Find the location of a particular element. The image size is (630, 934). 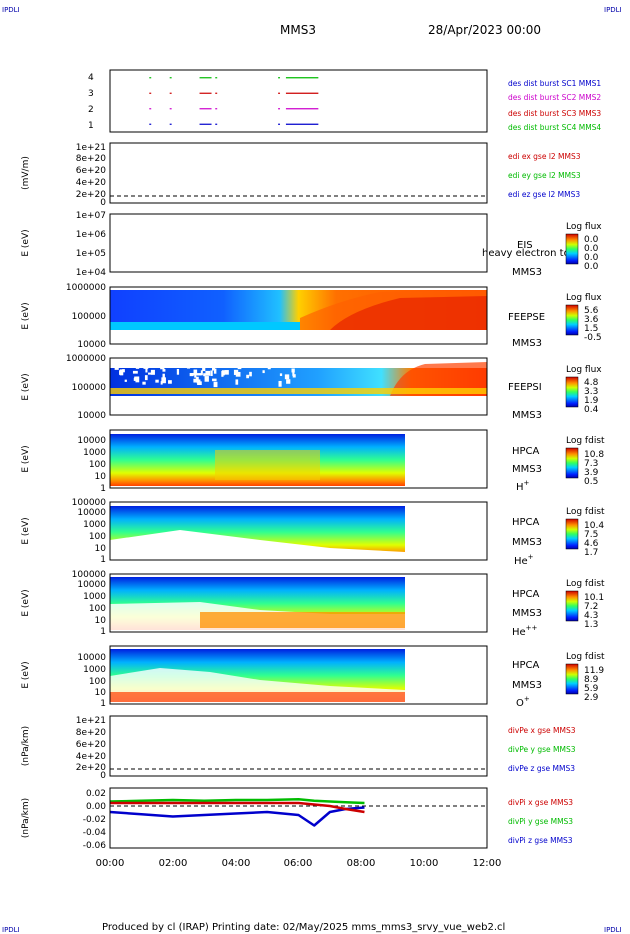

edi-ytick-4: 2e+20 is located at coordinates (91, 195).